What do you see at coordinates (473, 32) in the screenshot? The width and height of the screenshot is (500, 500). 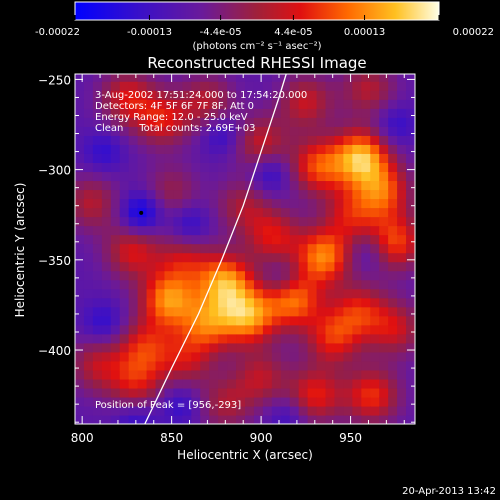 I see `colorbar-tick-label: 0.00022` at bounding box center [473, 32].